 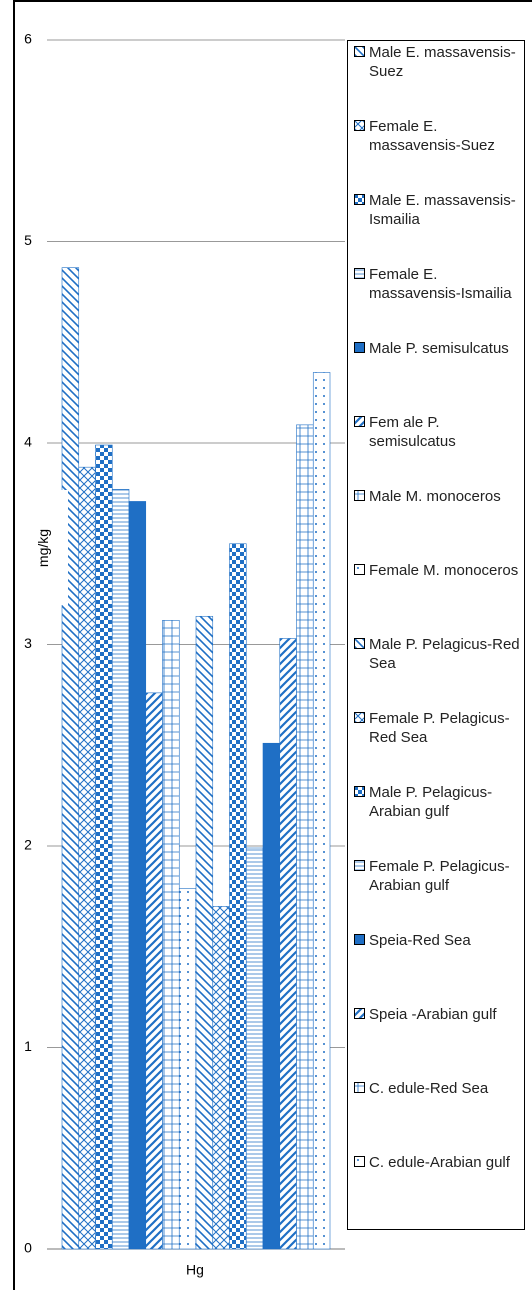 I want to click on legend-entry: C. edule-Red Sea, so click(x=439, y=1116).